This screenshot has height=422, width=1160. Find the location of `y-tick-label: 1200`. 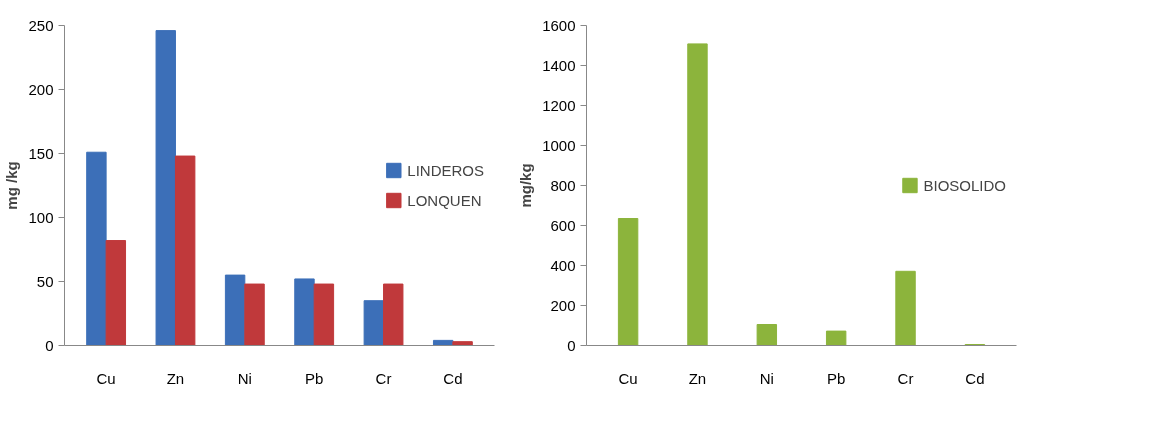

y-tick-label: 1200 is located at coordinates (559, 105).